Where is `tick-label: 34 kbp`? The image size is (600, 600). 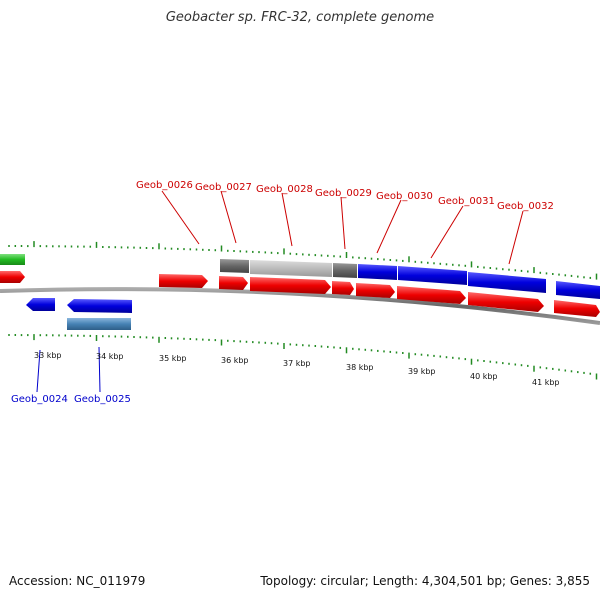 tick-label: 34 kbp is located at coordinates (110, 356).